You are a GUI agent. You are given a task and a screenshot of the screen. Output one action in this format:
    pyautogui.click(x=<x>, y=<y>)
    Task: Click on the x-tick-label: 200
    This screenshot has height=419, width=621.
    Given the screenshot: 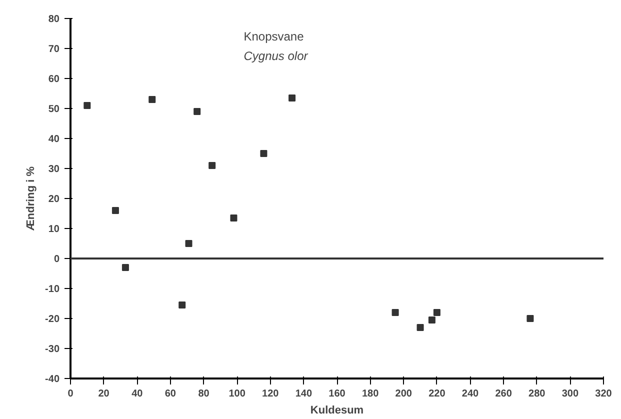 What is the action you would take?
    pyautogui.click(x=403, y=394)
    